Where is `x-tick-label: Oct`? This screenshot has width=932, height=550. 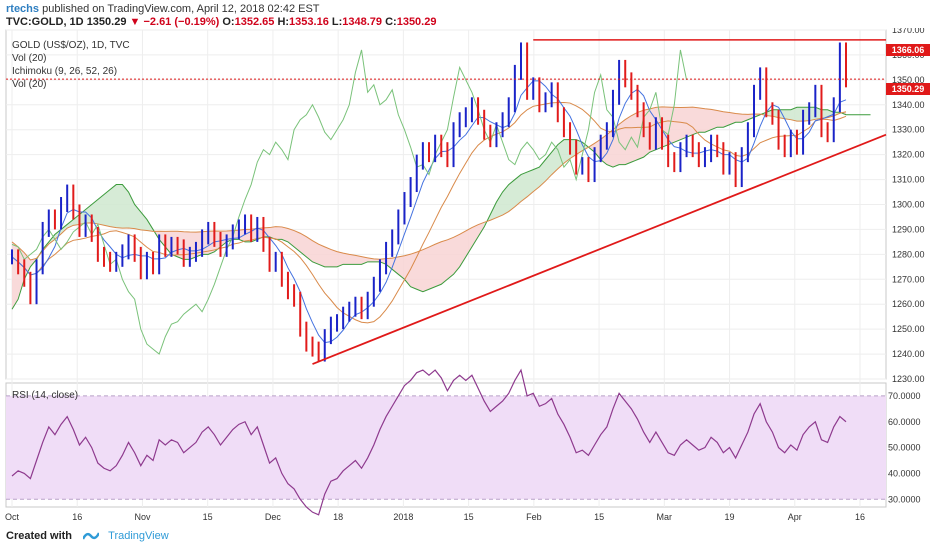 x-tick-label: Oct is located at coordinates (12, 517).